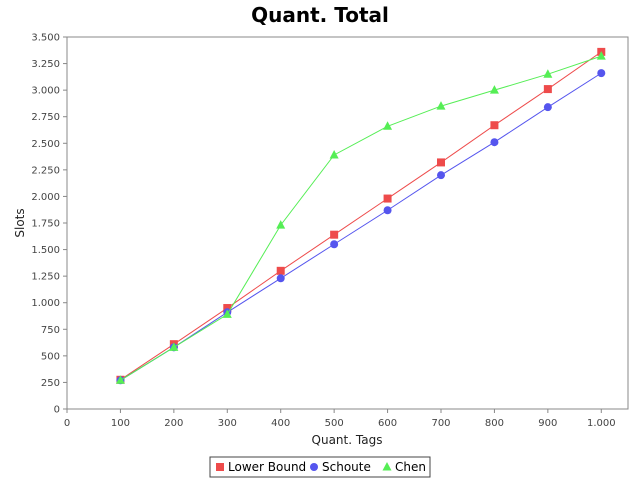 This screenshot has width=640, height=484. I want to click on y-axis-label: Slots, so click(20, 222).